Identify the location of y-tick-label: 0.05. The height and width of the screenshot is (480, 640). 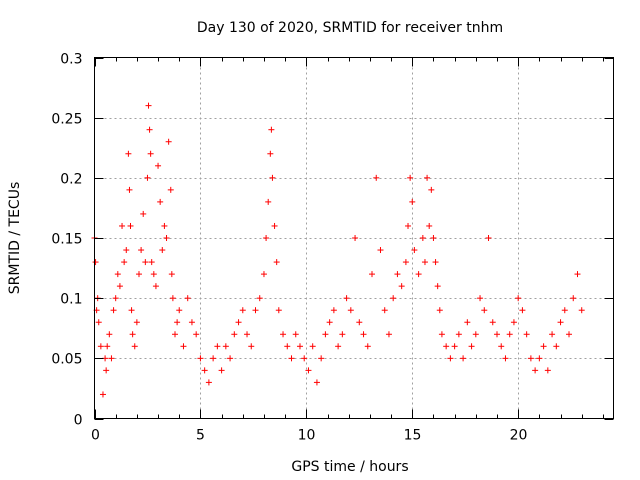
(66, 360).